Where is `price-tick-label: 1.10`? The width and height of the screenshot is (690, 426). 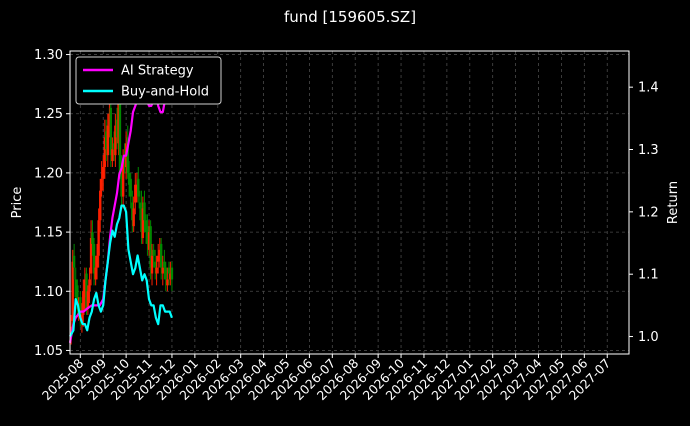
price-tick-label: 1.10 is located at coordinates (48, 292).